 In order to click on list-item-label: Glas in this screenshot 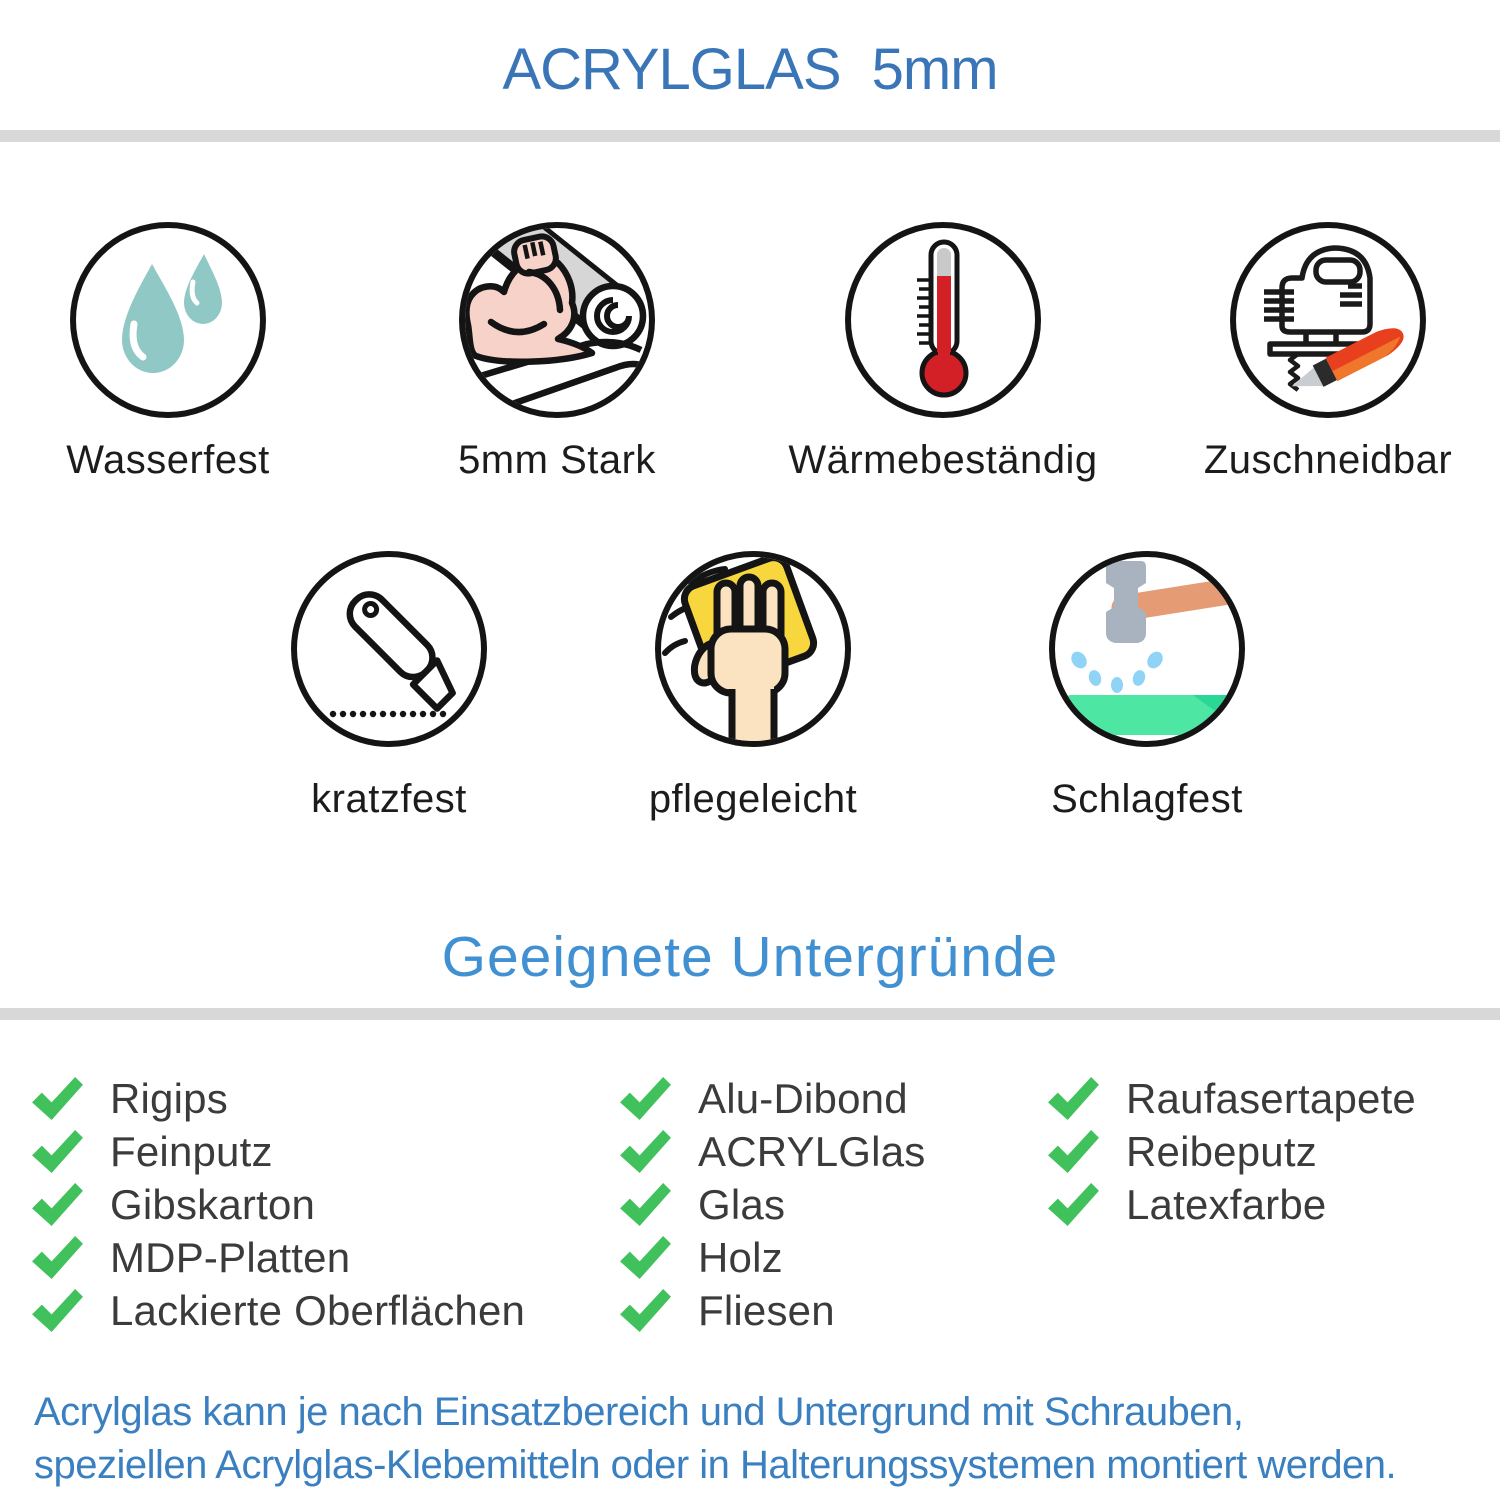, I will do `click(742, 1204)`.